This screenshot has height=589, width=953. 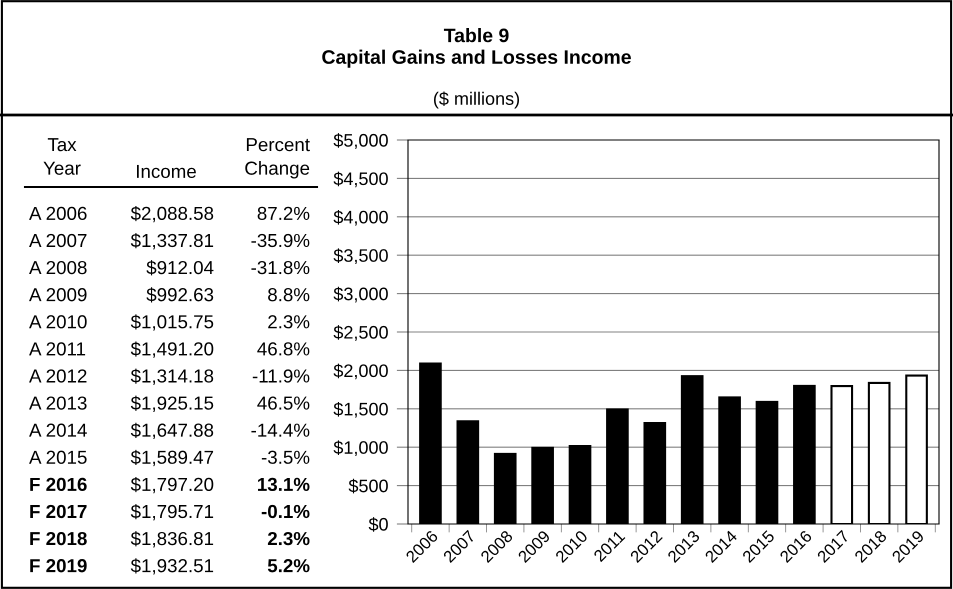 What do you see at coordinates (172, 404) in the screenshot?
I see `text: $1,925.15` at bounding box center [172, 404].